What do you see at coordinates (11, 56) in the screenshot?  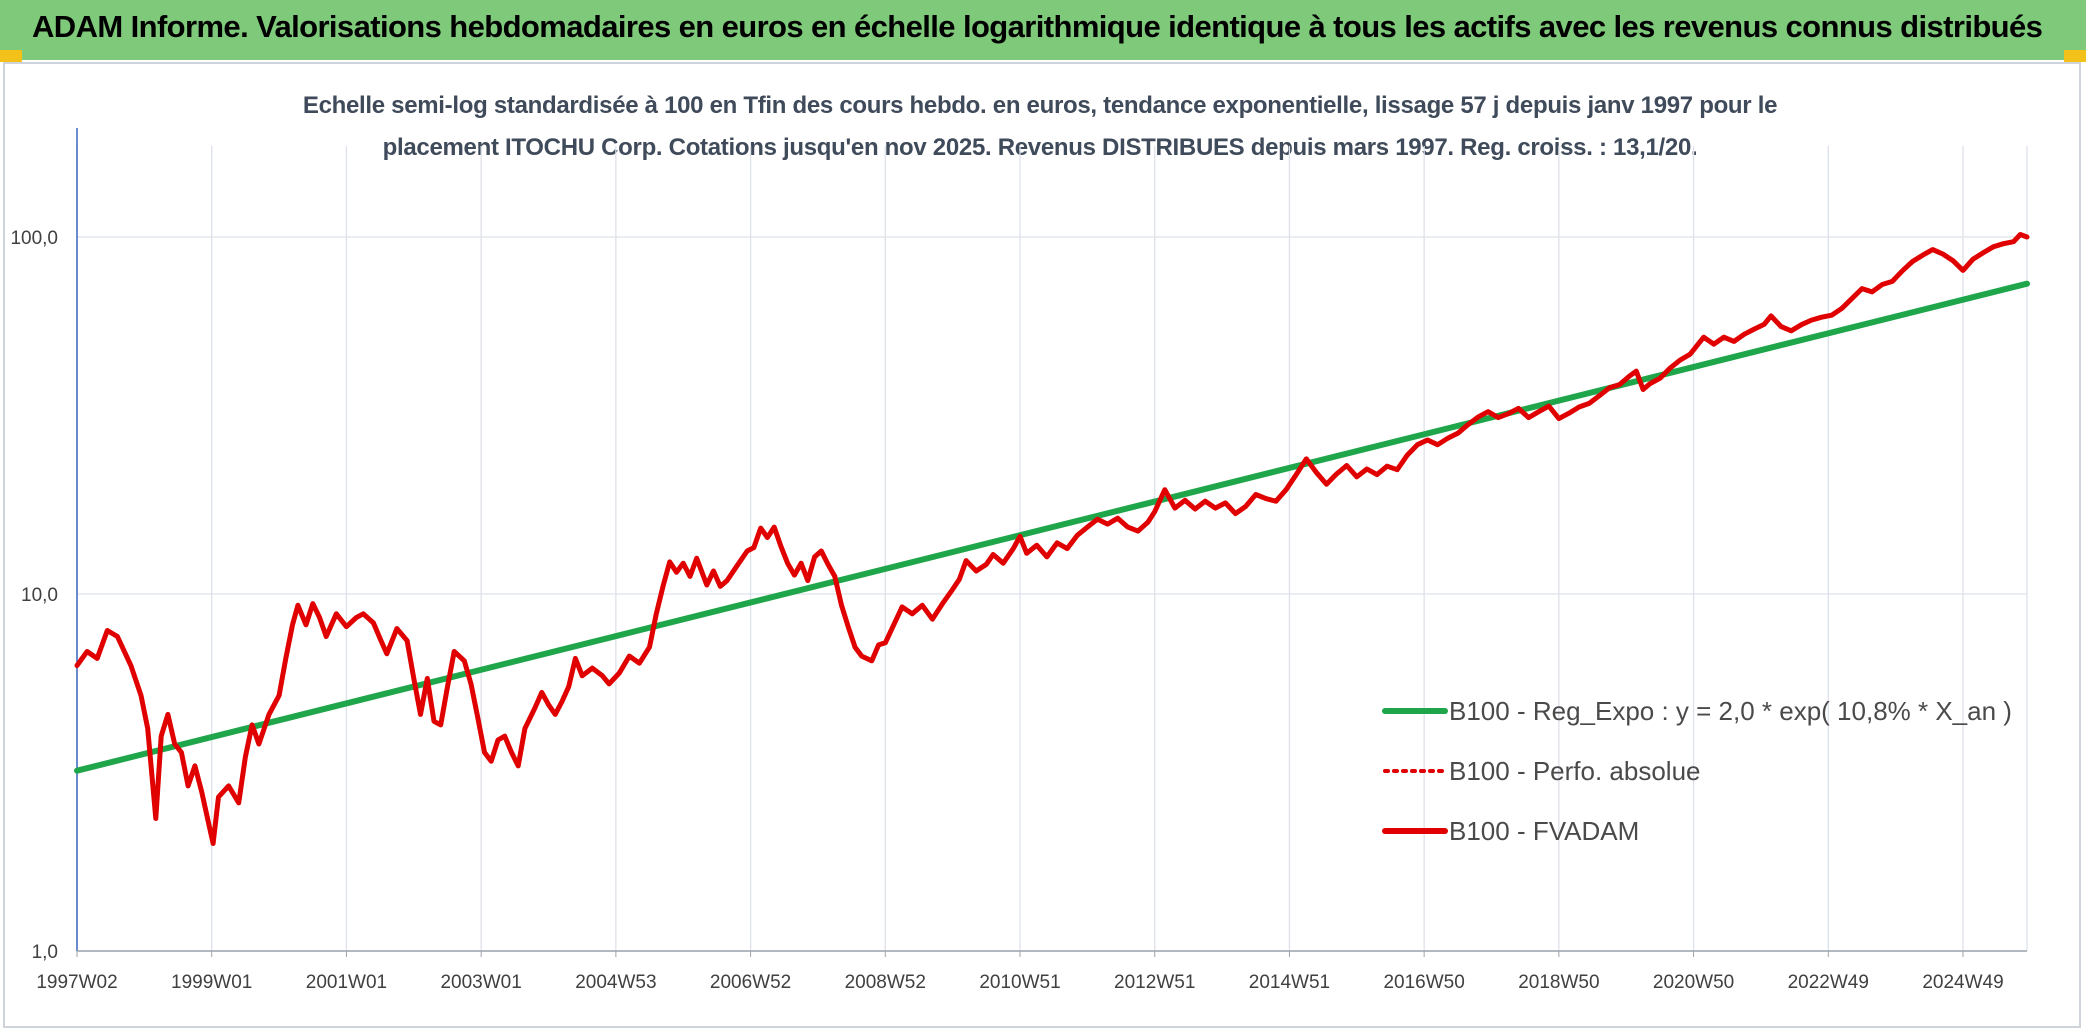 I see `corner-marker-left` at bounding box center [11, 56].